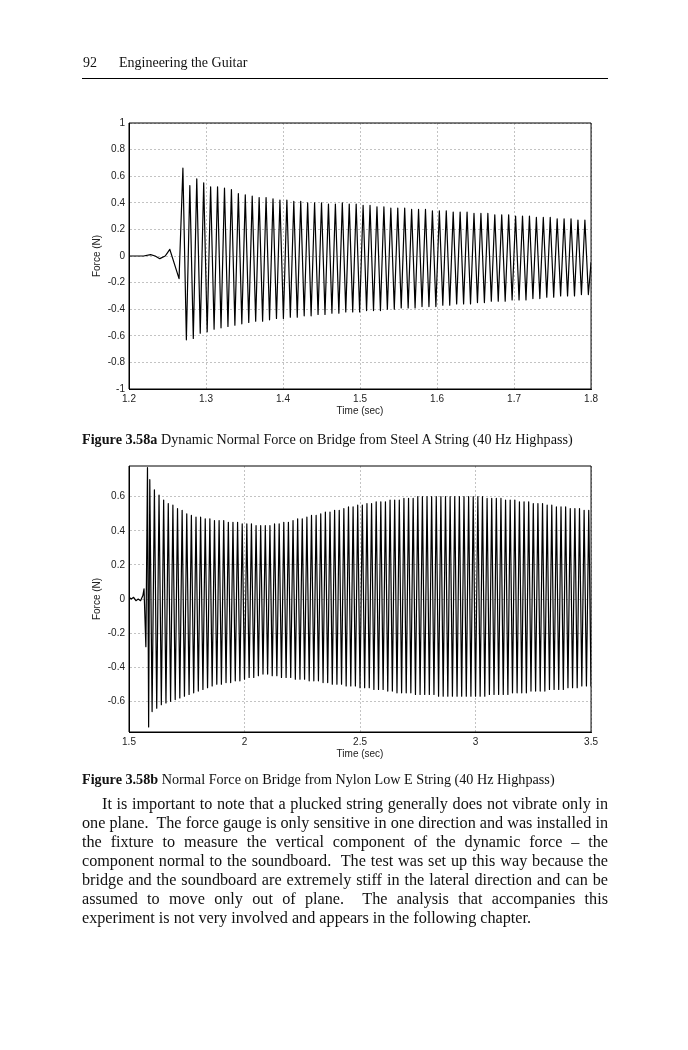 This screenshot has width=688, height=1050. I want to click on text: Normal Force on Bridge from Nylon Low E String (40 Hz Highpass), so click(358, 779).